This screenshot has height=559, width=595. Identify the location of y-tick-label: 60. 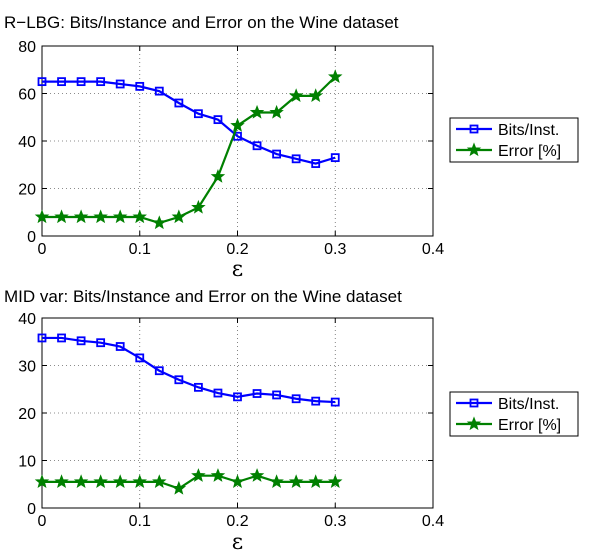
(27, 95).